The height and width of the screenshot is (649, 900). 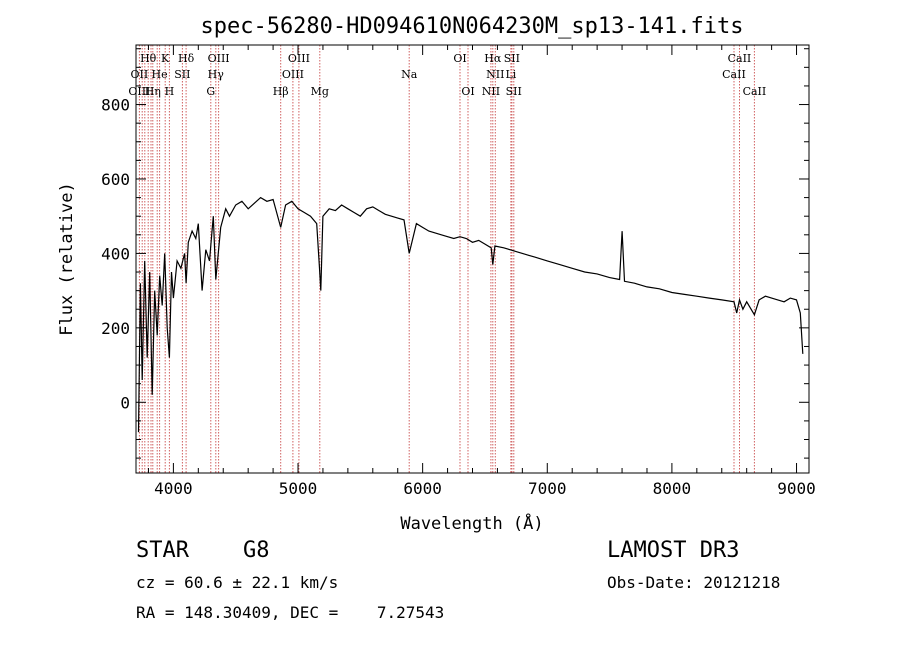 I want to click on x-tick-label: 4000, so click(x=173, y=488).